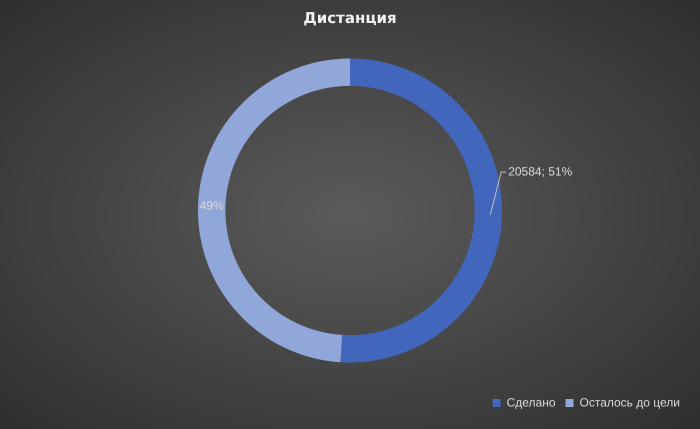 The image size is (700, 429). What do you see at coordinates (540, 171) in the screenshot?
I see `data-label: 20584; 51%` at bounding box center [540, 171].